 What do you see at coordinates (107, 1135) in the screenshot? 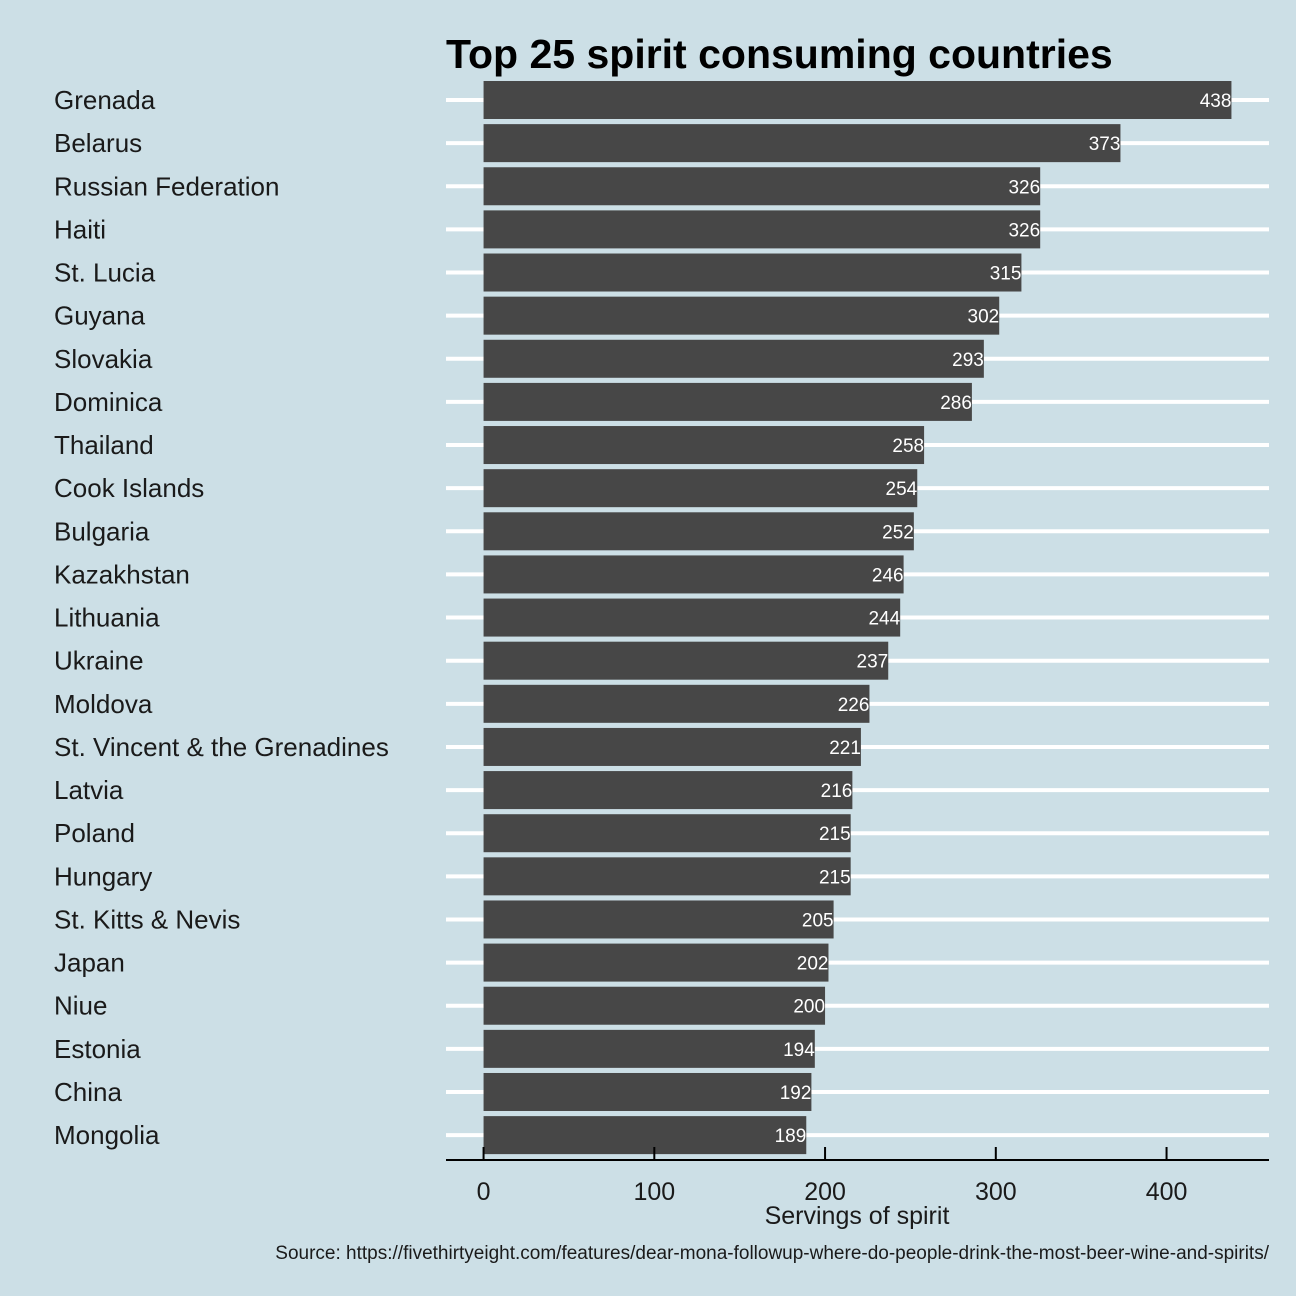
I see `category-label: Mongolia` at bounding box center [107, 1135].